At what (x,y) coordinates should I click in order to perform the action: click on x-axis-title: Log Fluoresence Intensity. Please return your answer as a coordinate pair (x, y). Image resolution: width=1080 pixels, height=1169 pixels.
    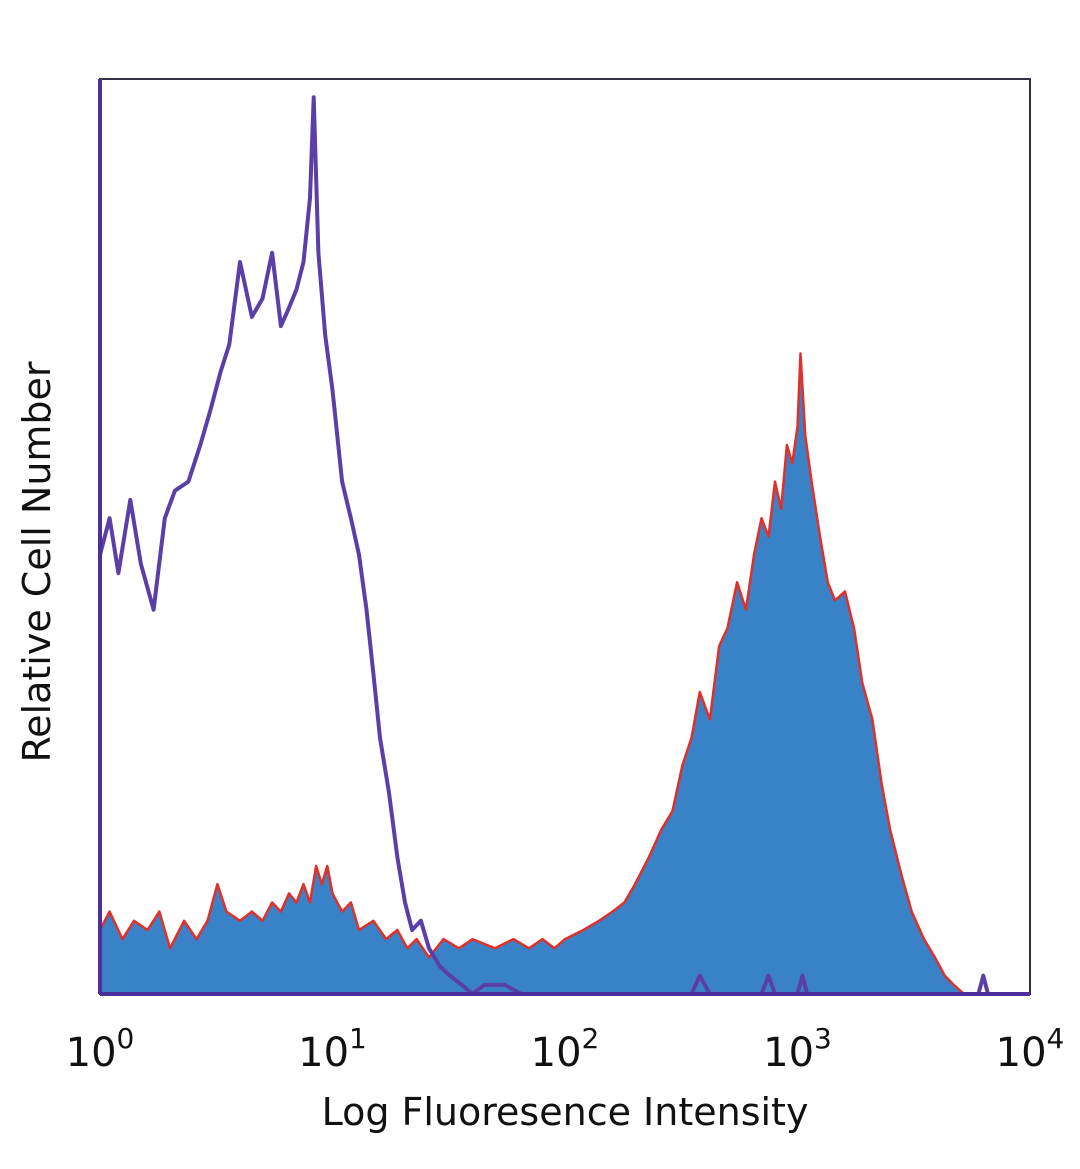
    Looking at the image, I should click on (565, 1112).